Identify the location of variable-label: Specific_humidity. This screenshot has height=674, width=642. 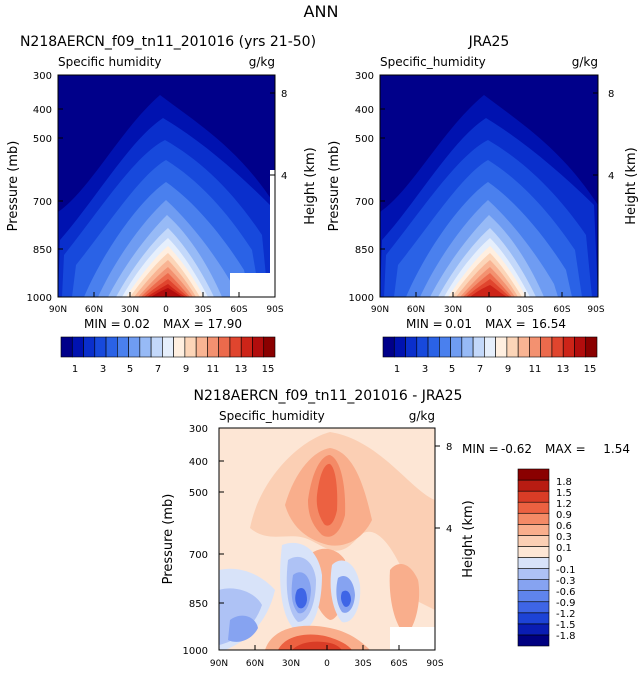
(433, 62).